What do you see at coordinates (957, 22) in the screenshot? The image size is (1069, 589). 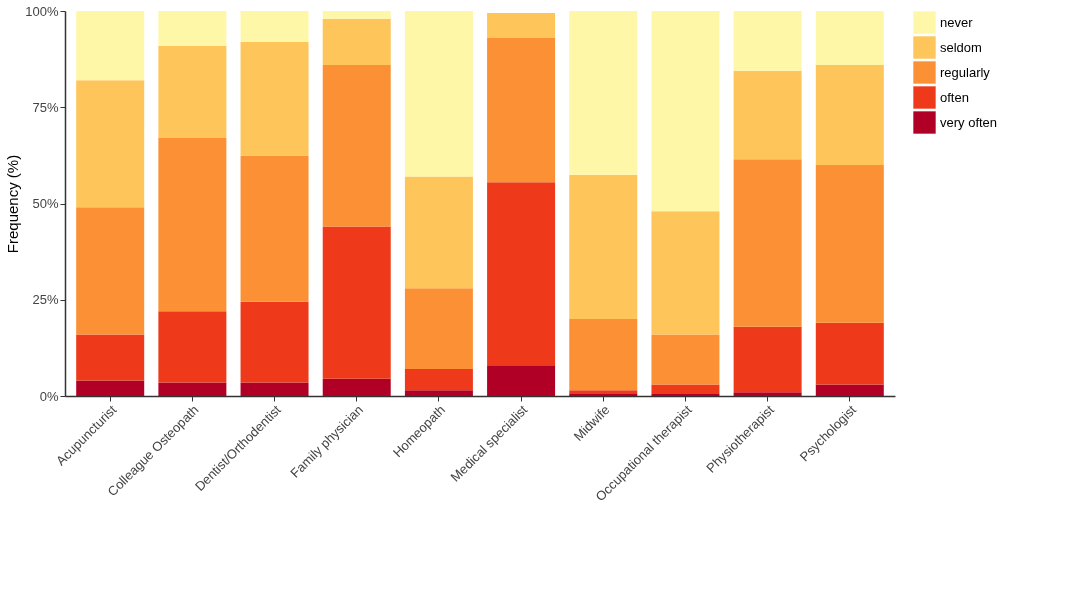 I see `legend-label: never` at bounding box center [957, 22].